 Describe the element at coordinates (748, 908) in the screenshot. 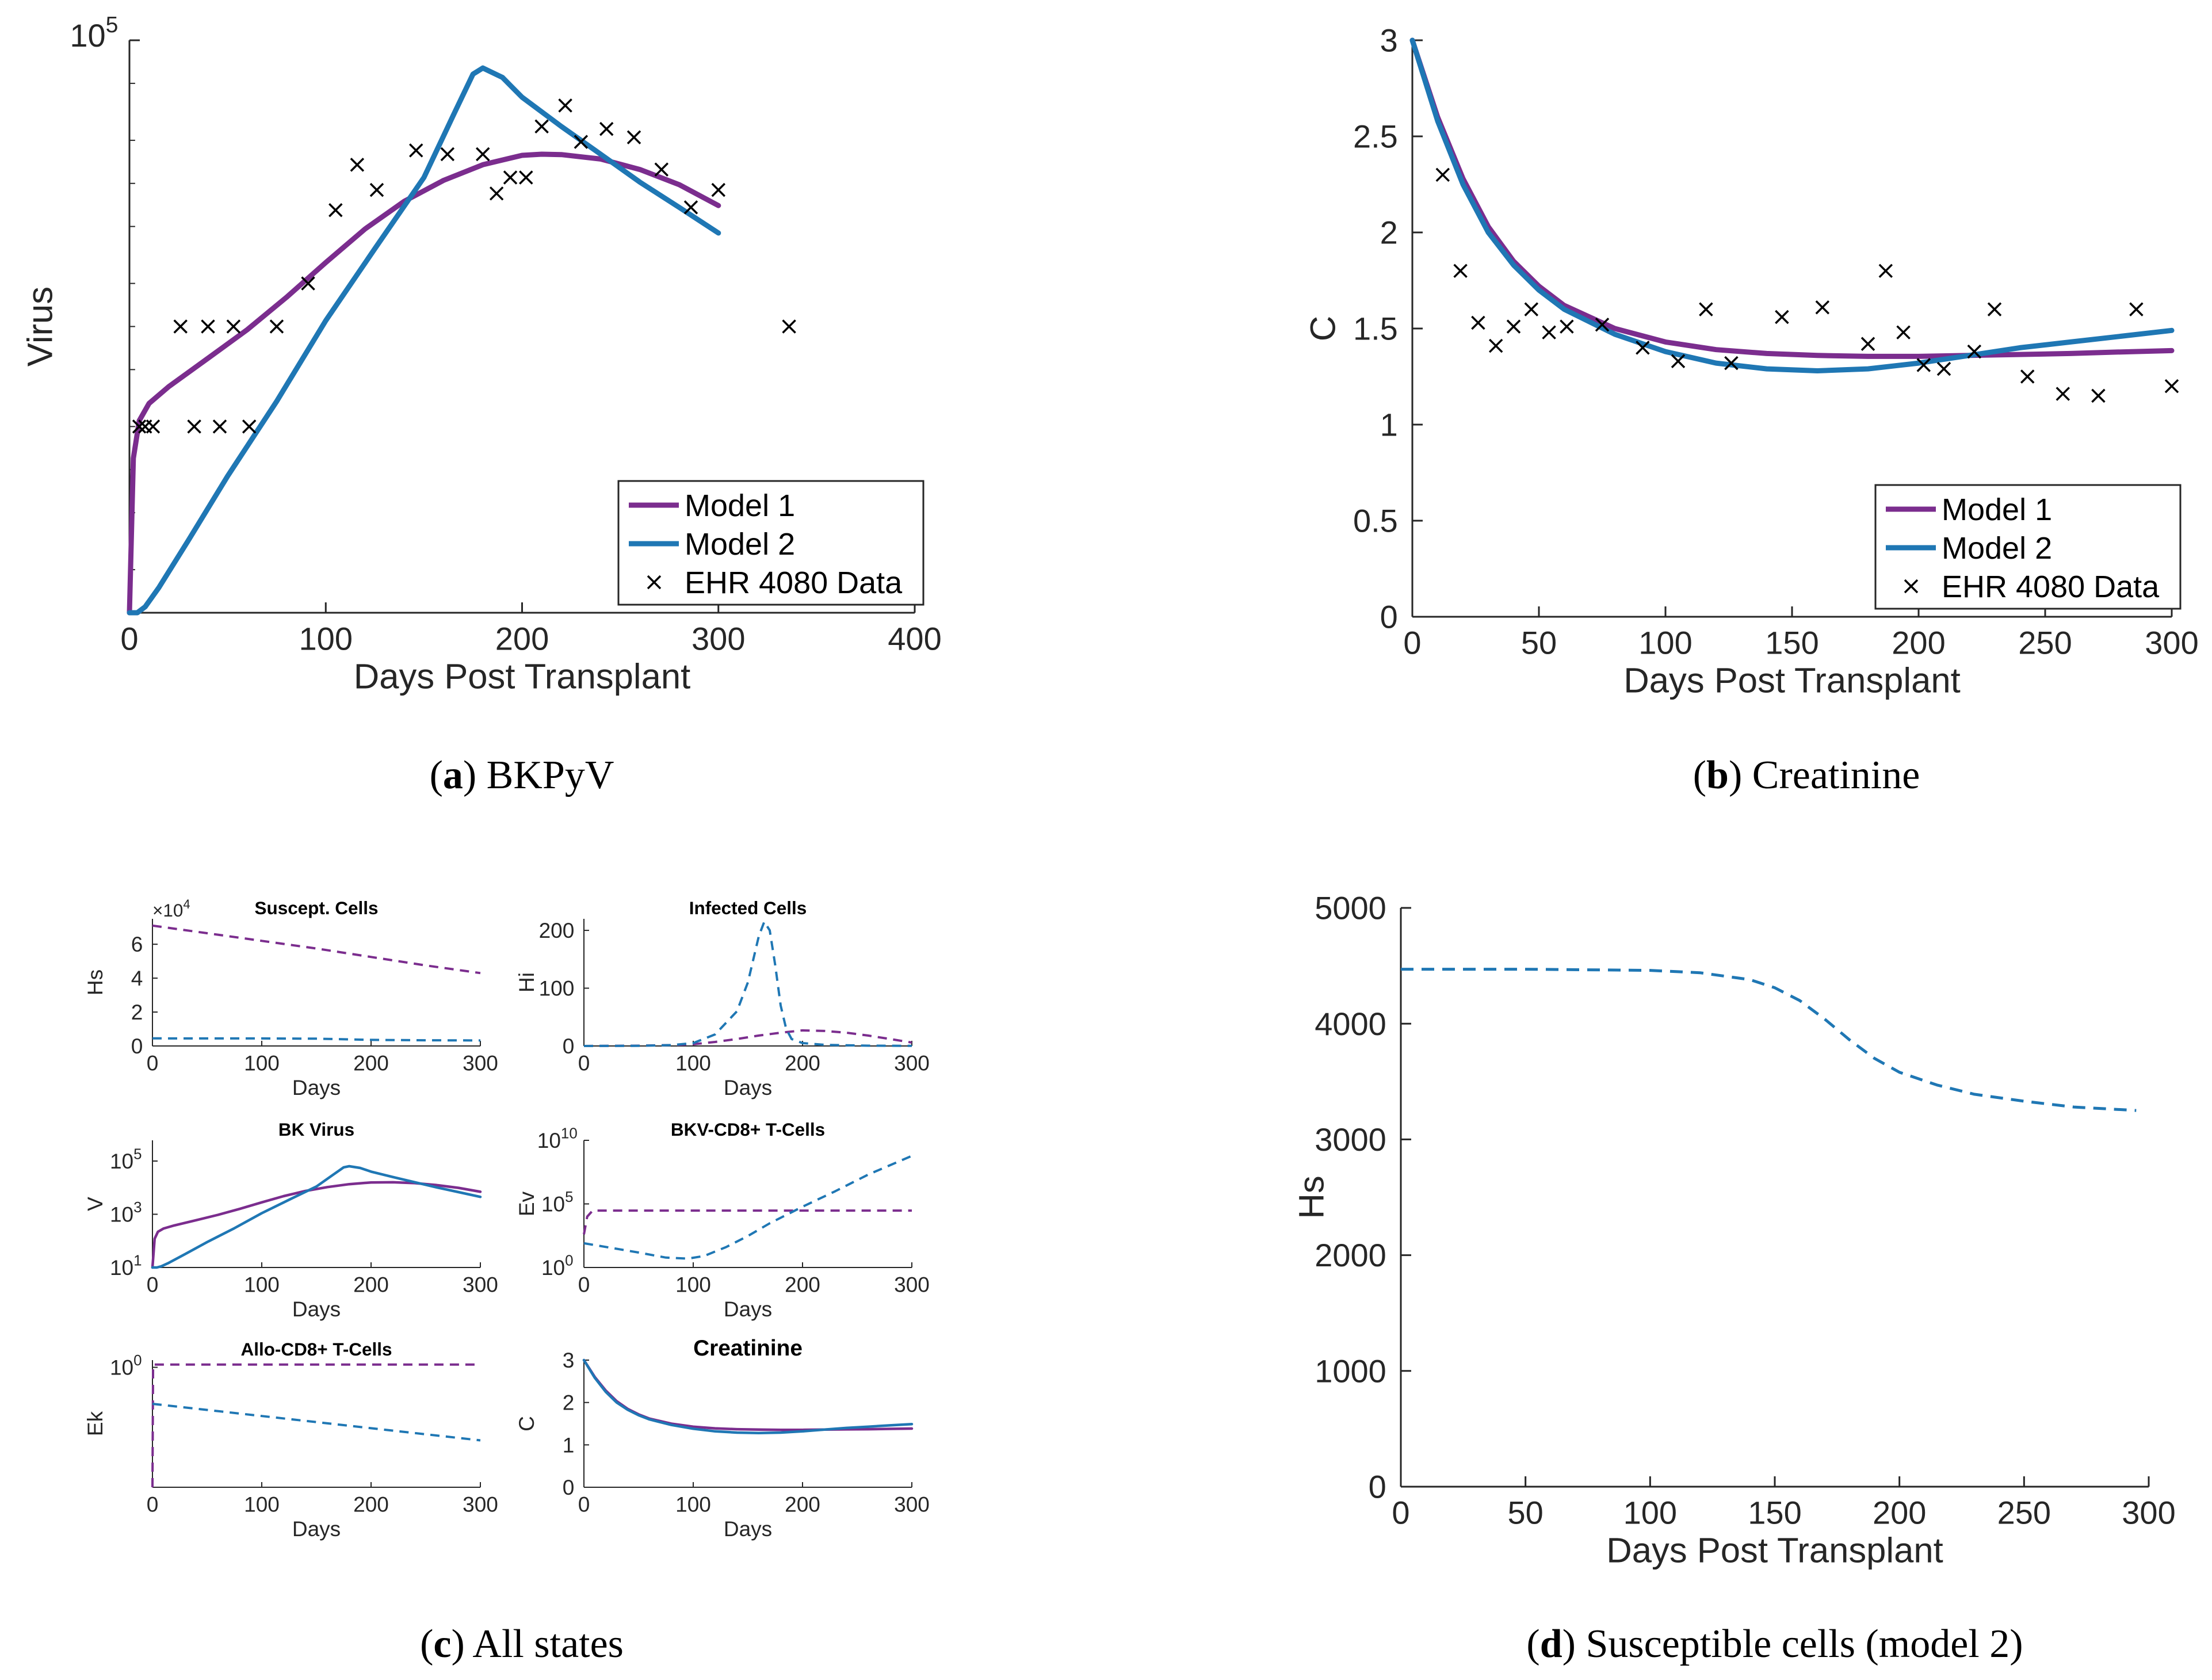

I see `panel-title: Infected Cells` at that location.